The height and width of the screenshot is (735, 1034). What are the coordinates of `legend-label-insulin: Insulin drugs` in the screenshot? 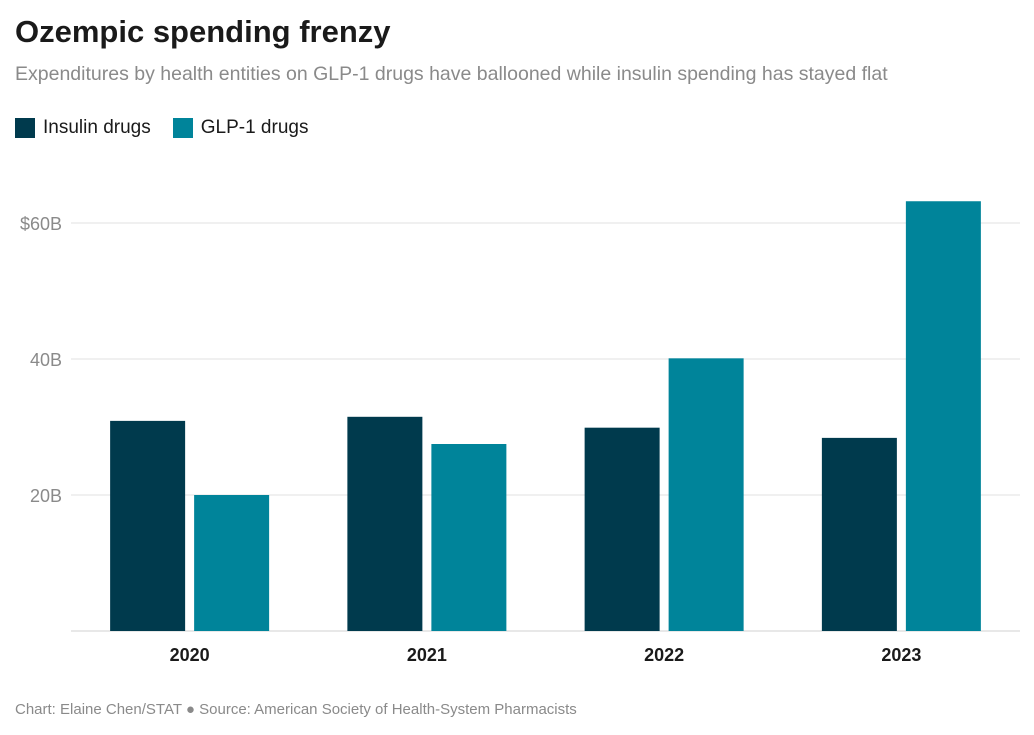 It's located at (97, 127).